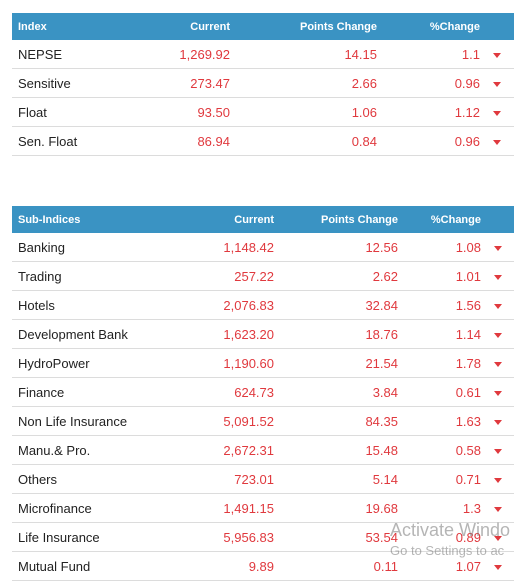 The width and height of the screenshot is (520, 587). I want to click on table-row: HydroPower 1,190.60 21.54 1.78, so click(263, 363).